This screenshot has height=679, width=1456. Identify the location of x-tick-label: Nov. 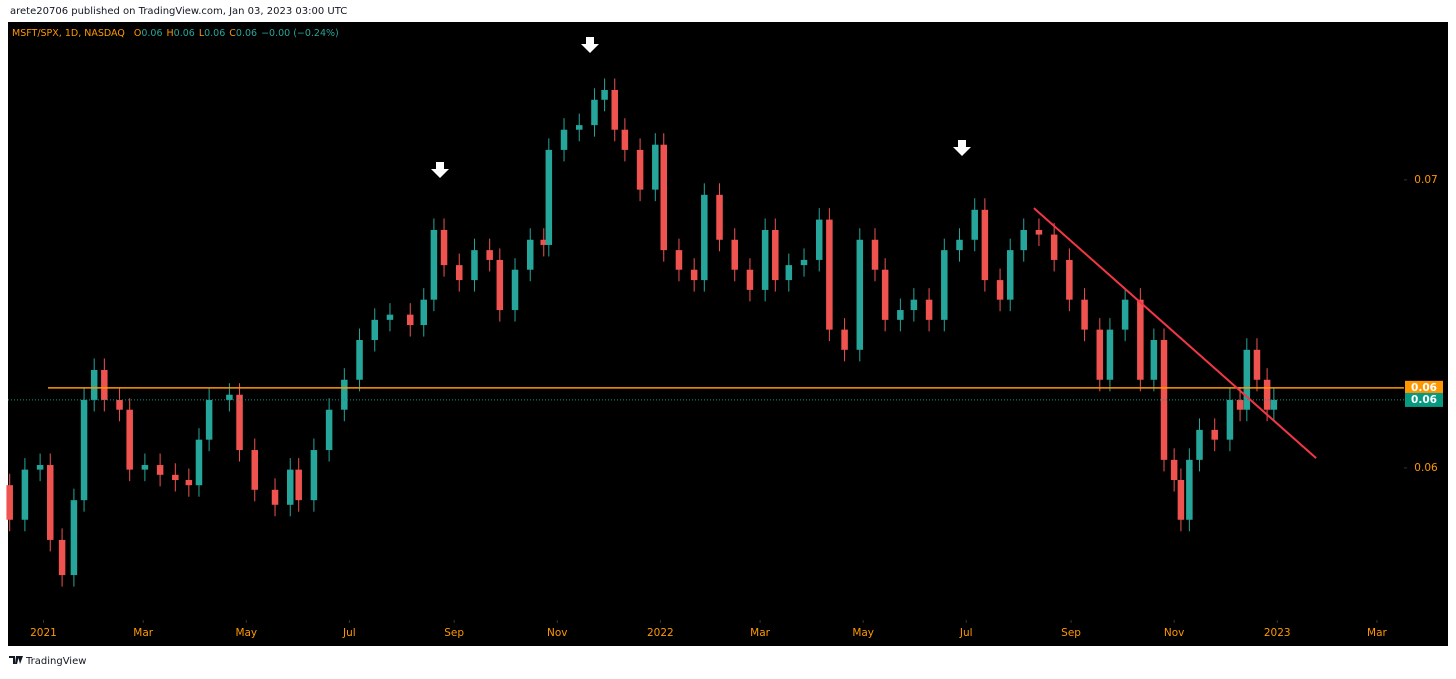
(1174, 633).